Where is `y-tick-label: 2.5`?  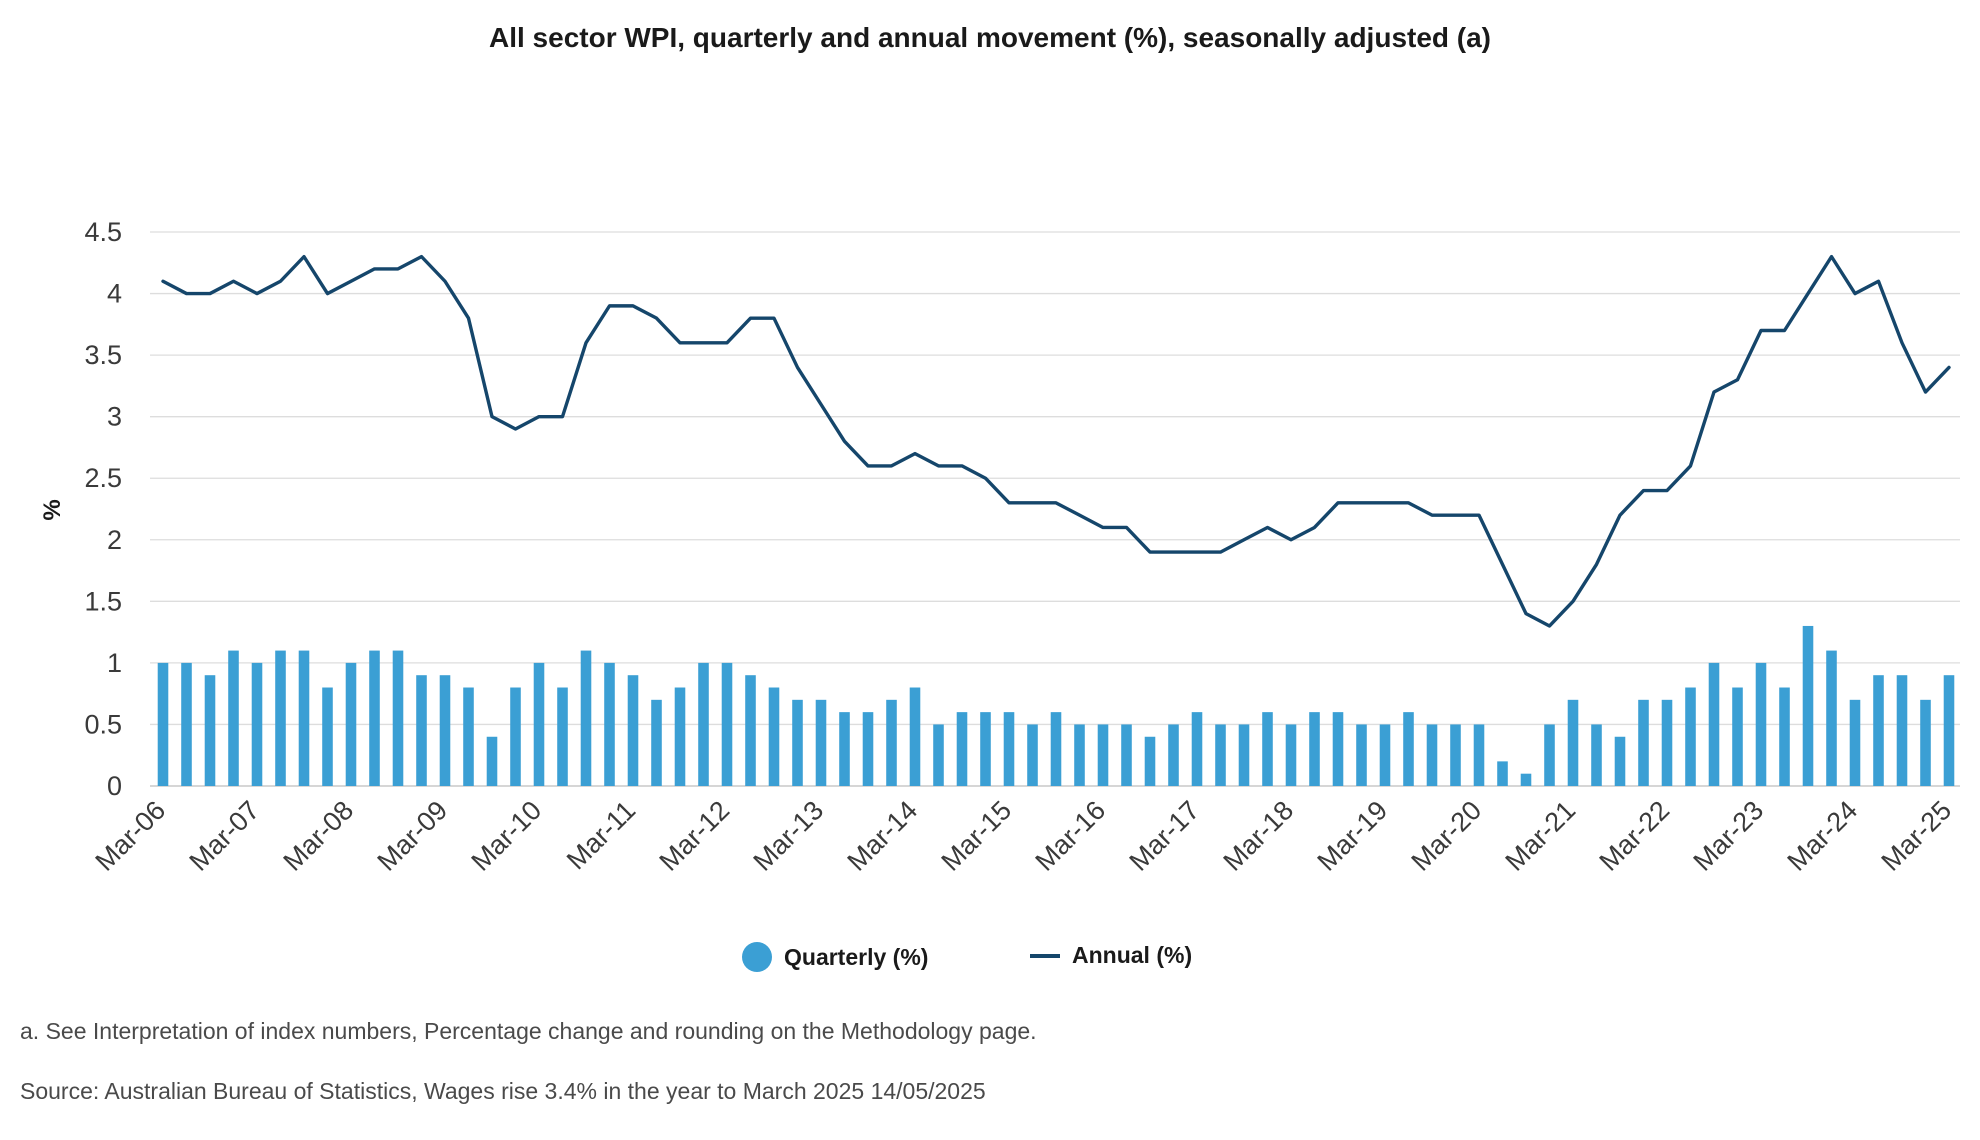
y-tick-label: 2.5 is located at coordinates (103, 478).